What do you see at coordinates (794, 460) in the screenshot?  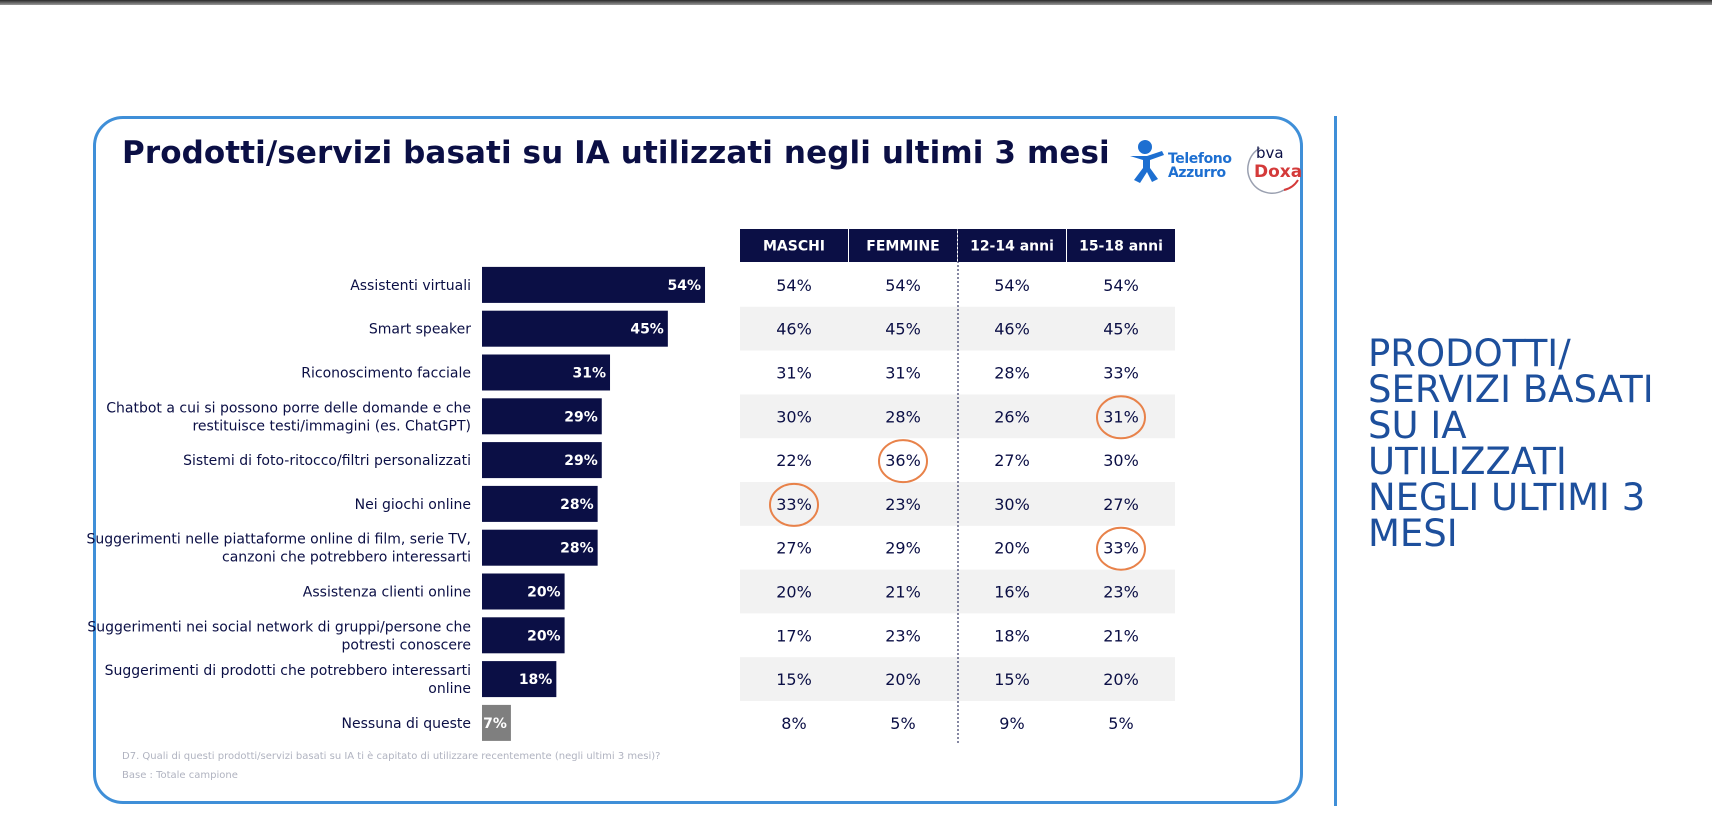 I see `table-cell: 22%` at bounding box center [794, 460].